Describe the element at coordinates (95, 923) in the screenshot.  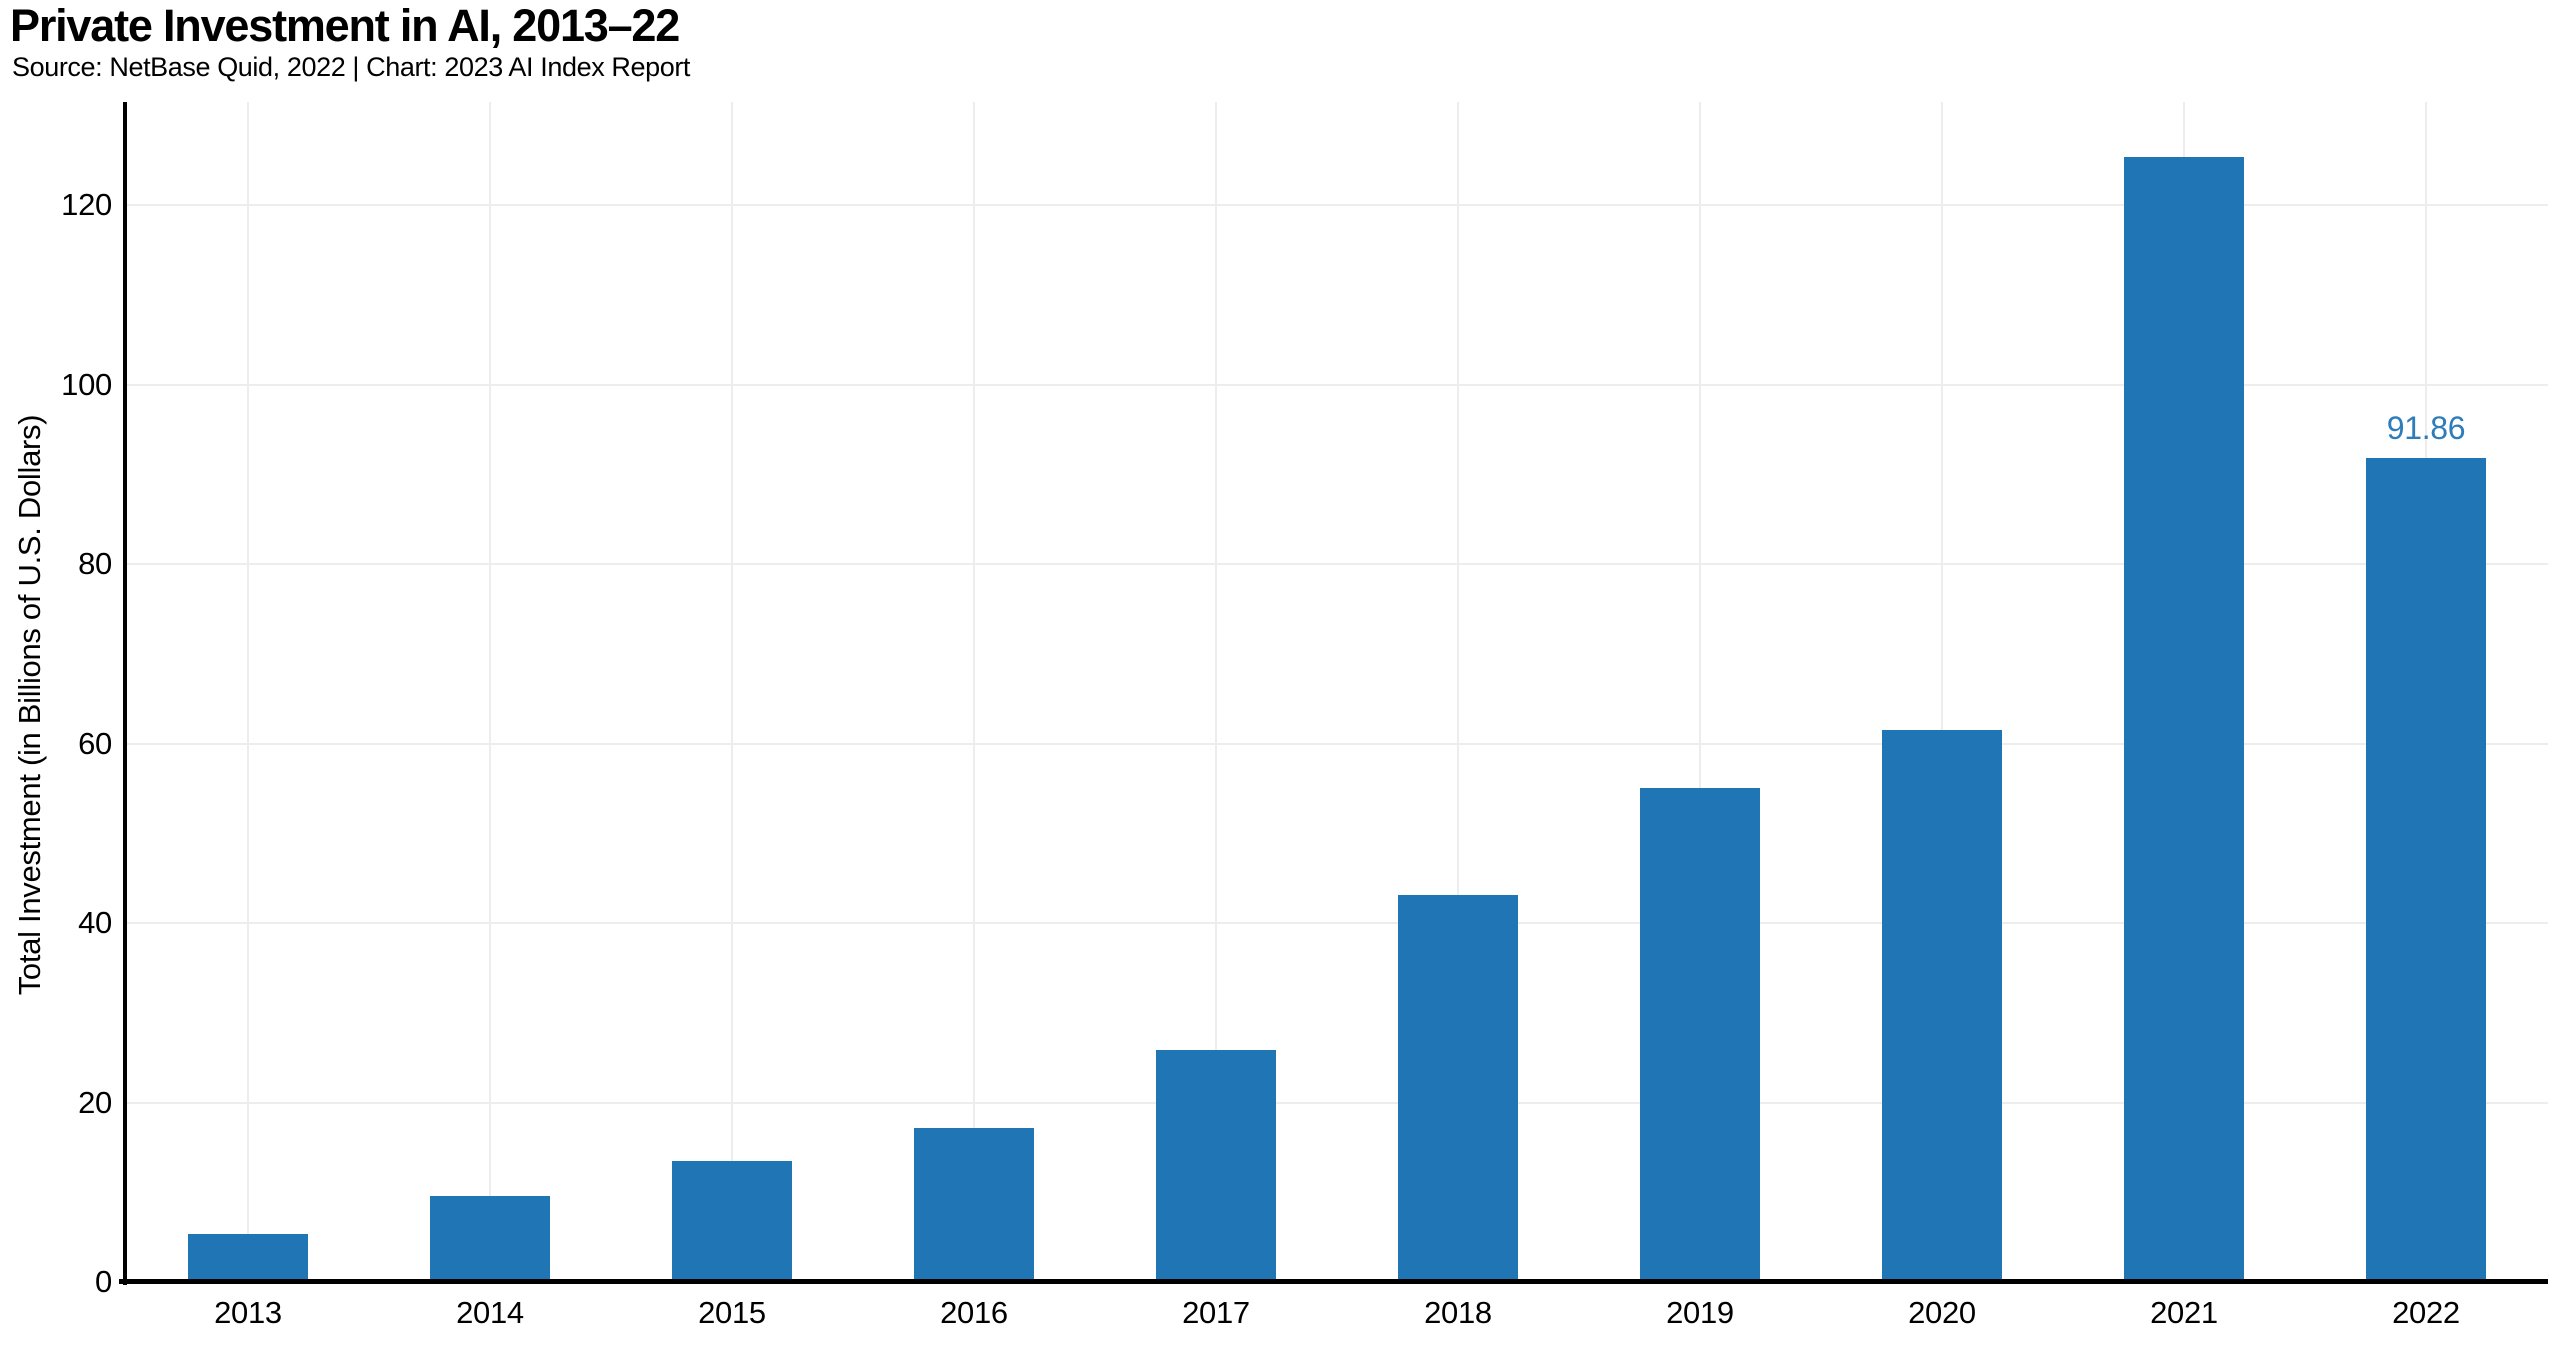
I see `y-tick-label-40: 40` at that location.